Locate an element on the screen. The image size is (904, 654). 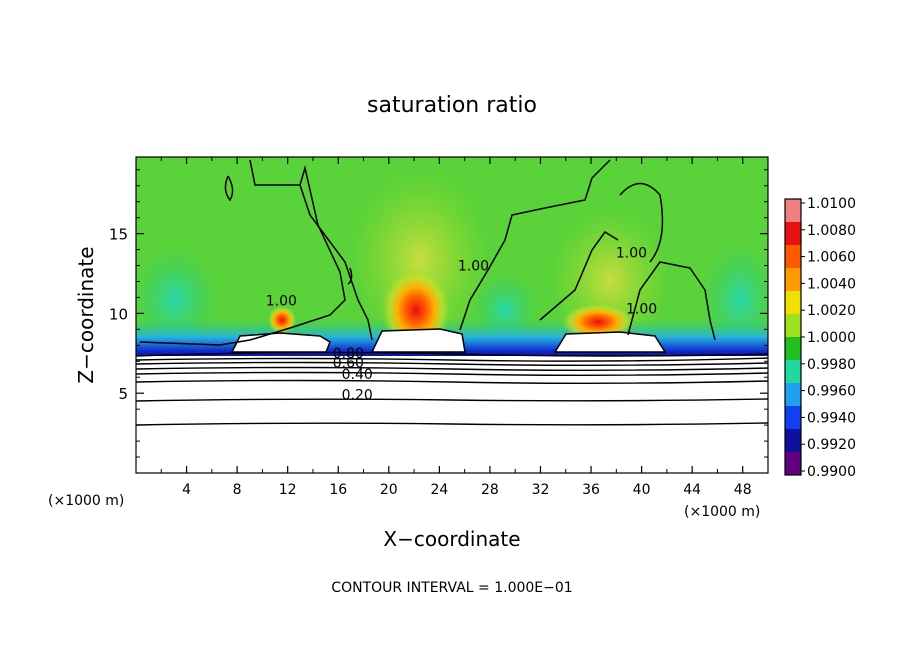
x-axis-label: X−coordinate is located at coordinates (451, 539).